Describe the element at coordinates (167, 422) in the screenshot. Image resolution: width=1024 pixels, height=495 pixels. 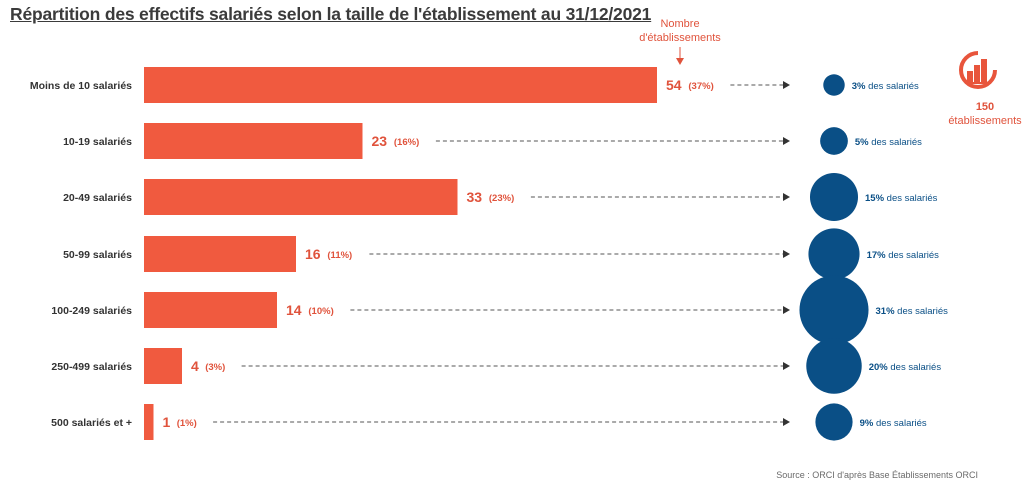
I see `value-label: 1` at that location.